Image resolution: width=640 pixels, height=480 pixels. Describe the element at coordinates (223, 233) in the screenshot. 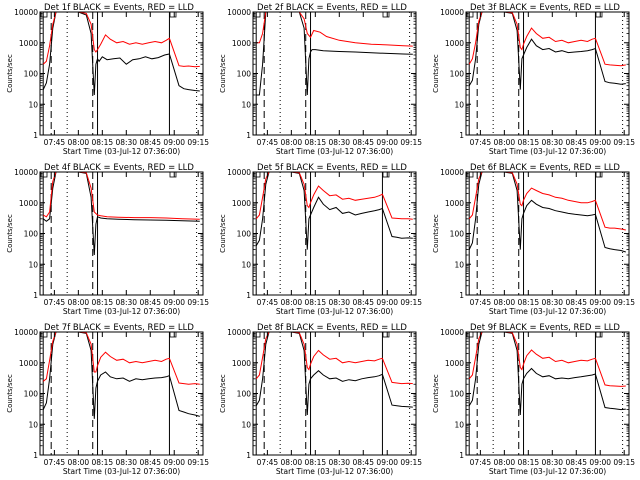

I see `det-5-yaxis-label: Counts/sec` at that location.